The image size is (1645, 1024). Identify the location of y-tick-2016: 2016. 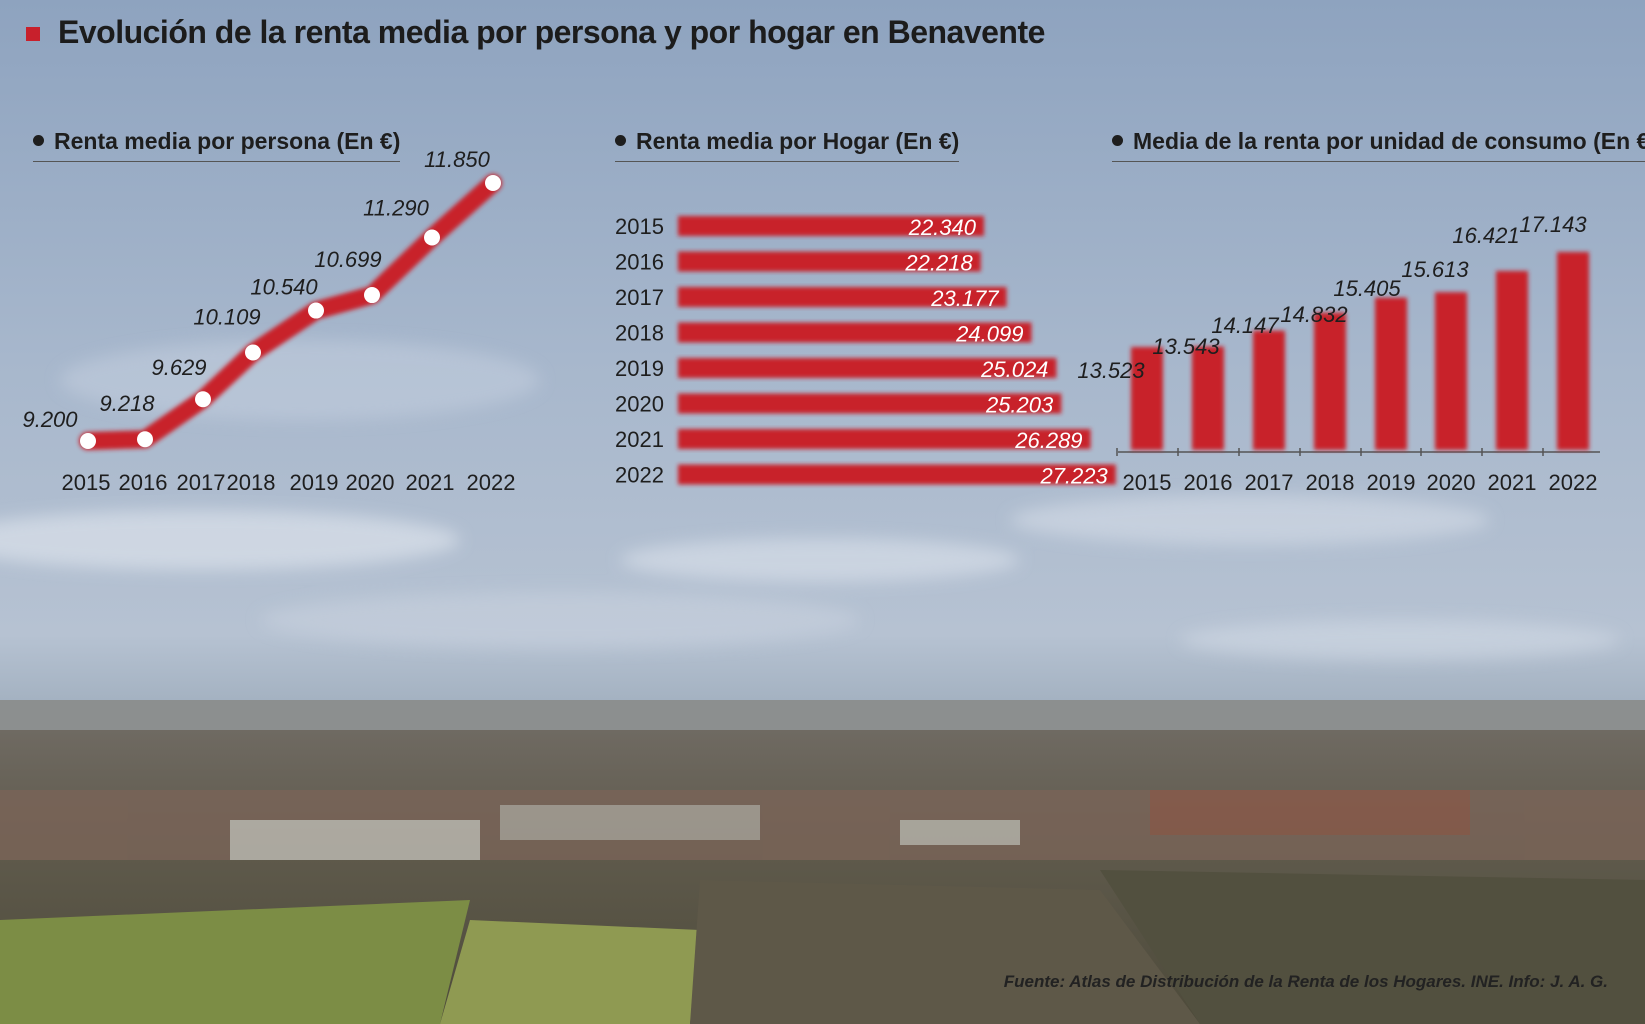
(639, 262).